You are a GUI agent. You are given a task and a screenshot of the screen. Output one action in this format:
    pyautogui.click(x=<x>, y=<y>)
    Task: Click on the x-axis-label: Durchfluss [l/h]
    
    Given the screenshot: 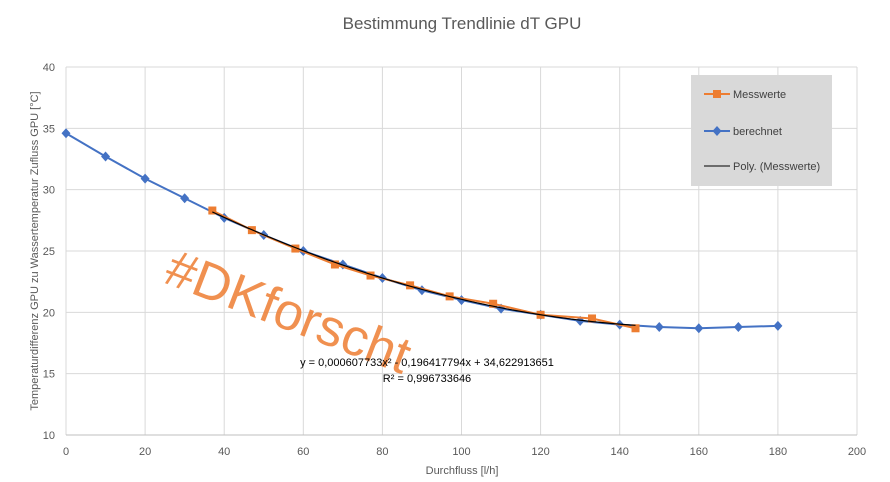 What is the action you would take?
    pyautogui.click(x=462, y=471)
    